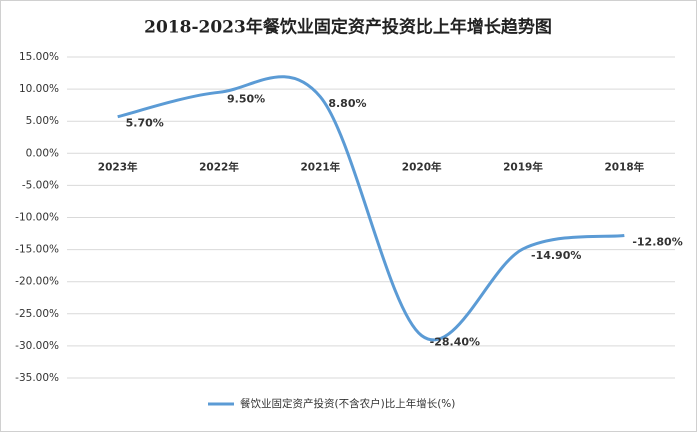 The width and height of the screenshot is (697, 436). I want to click on data-label: 9.50%, so click(246, 98).